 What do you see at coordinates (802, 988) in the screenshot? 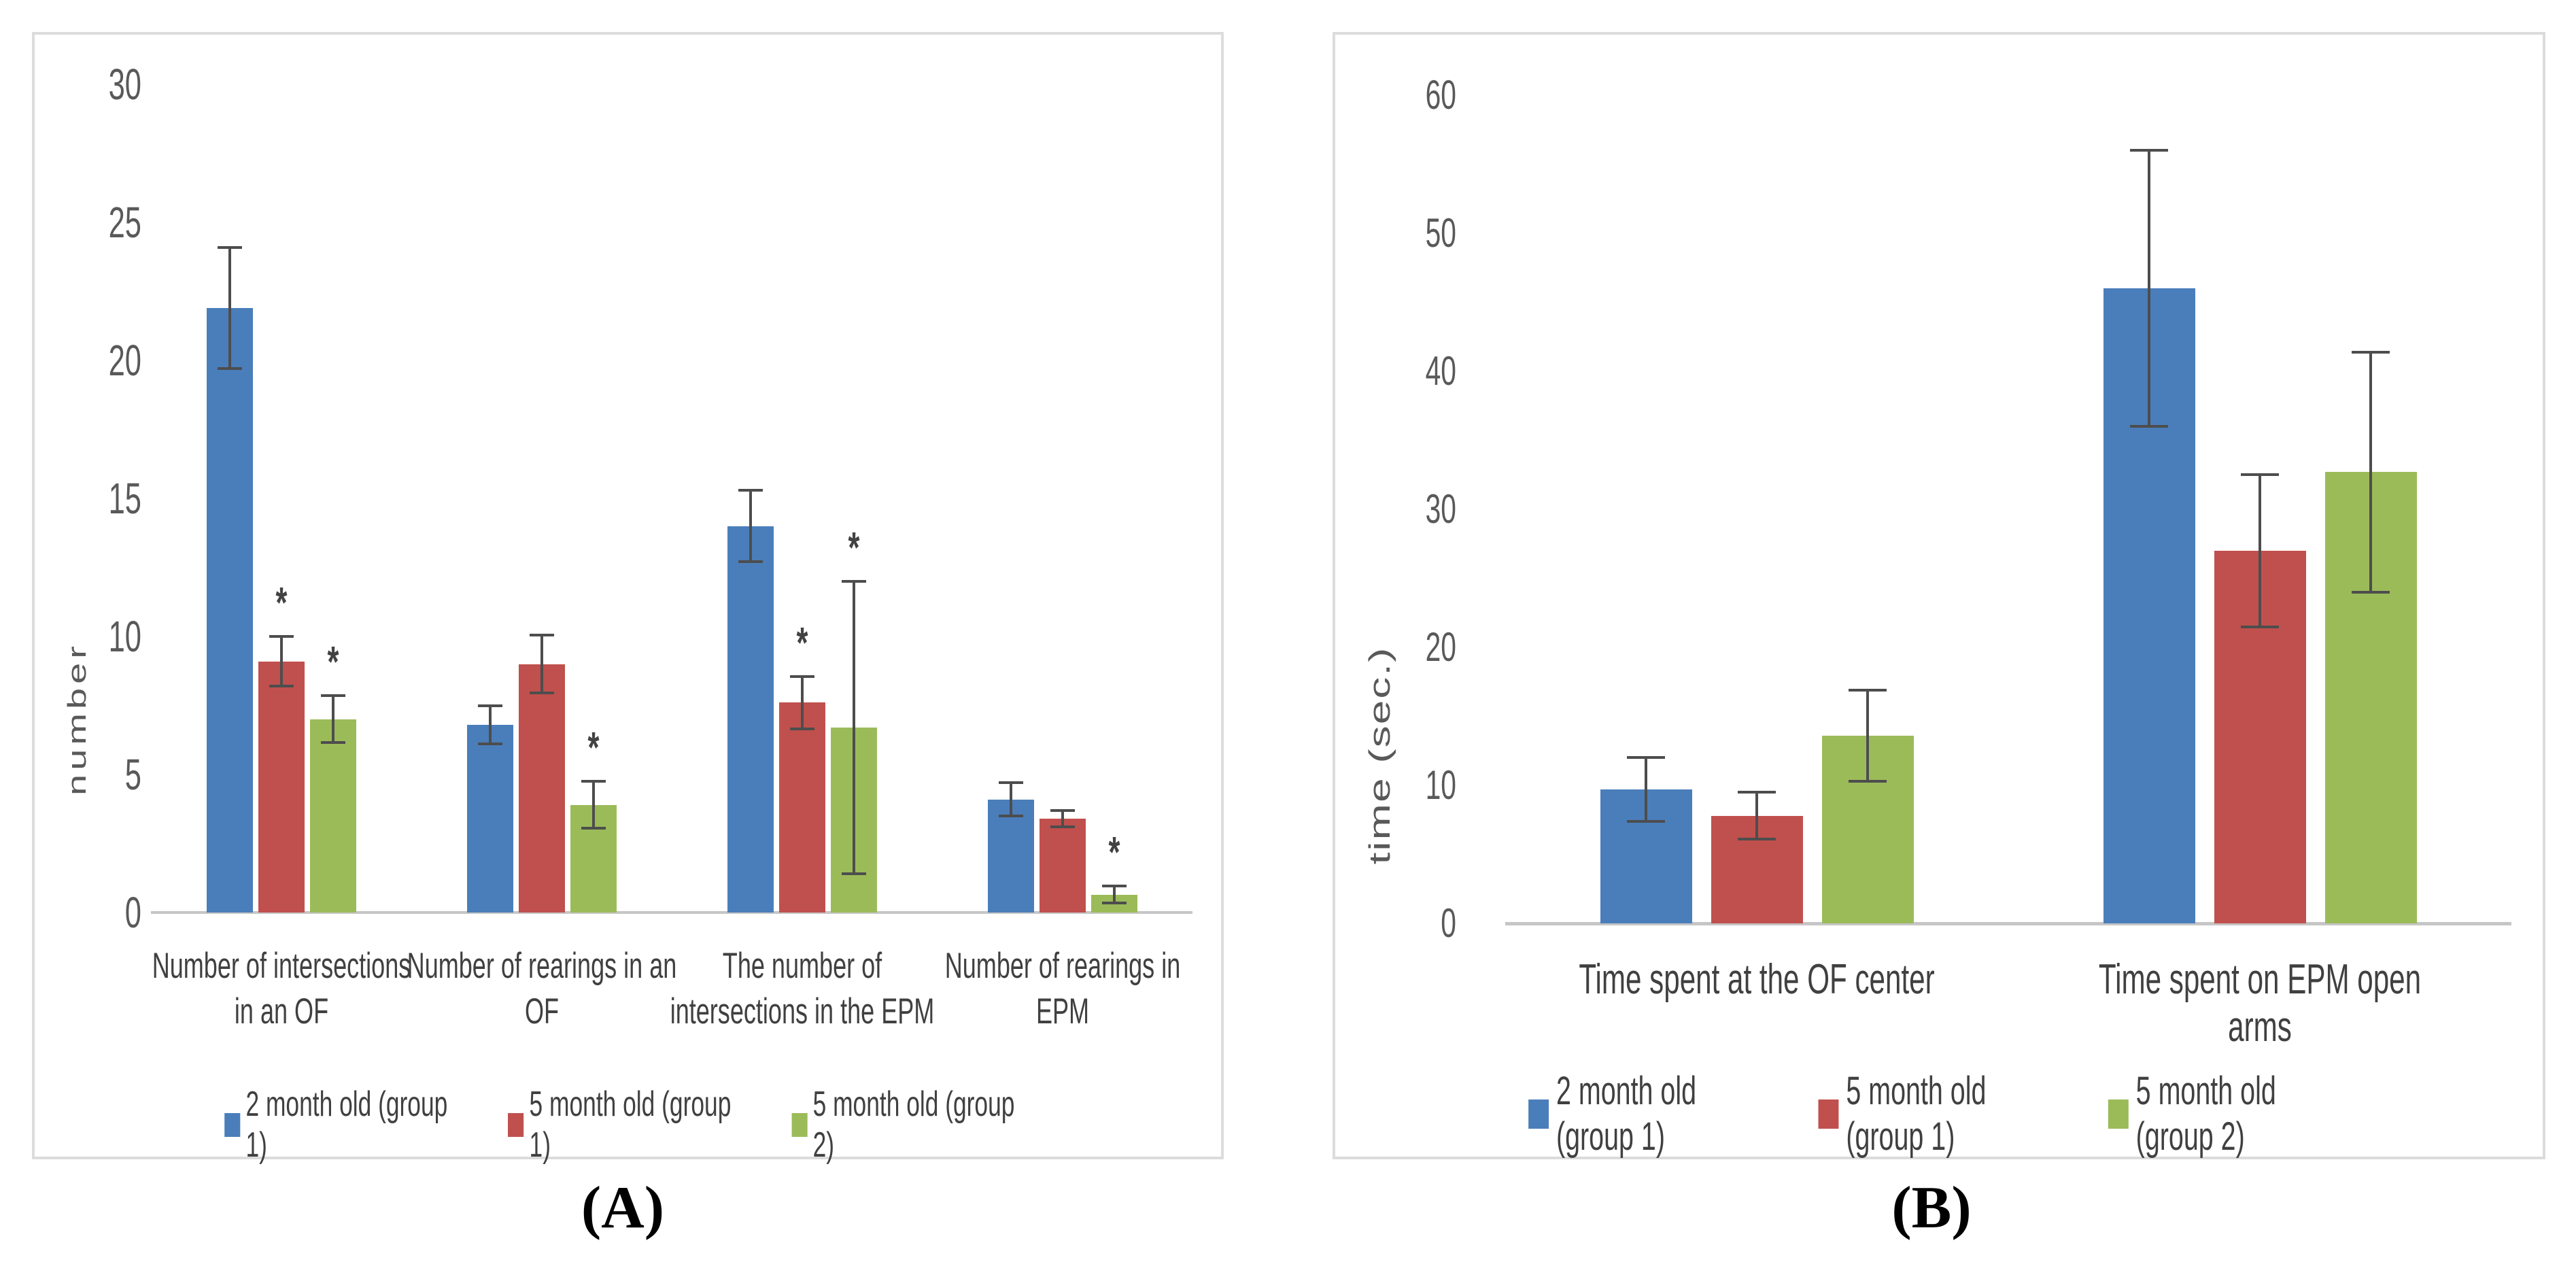
I see `category-label: The number of intersections in the EPM` at bounding box center [802, 988].